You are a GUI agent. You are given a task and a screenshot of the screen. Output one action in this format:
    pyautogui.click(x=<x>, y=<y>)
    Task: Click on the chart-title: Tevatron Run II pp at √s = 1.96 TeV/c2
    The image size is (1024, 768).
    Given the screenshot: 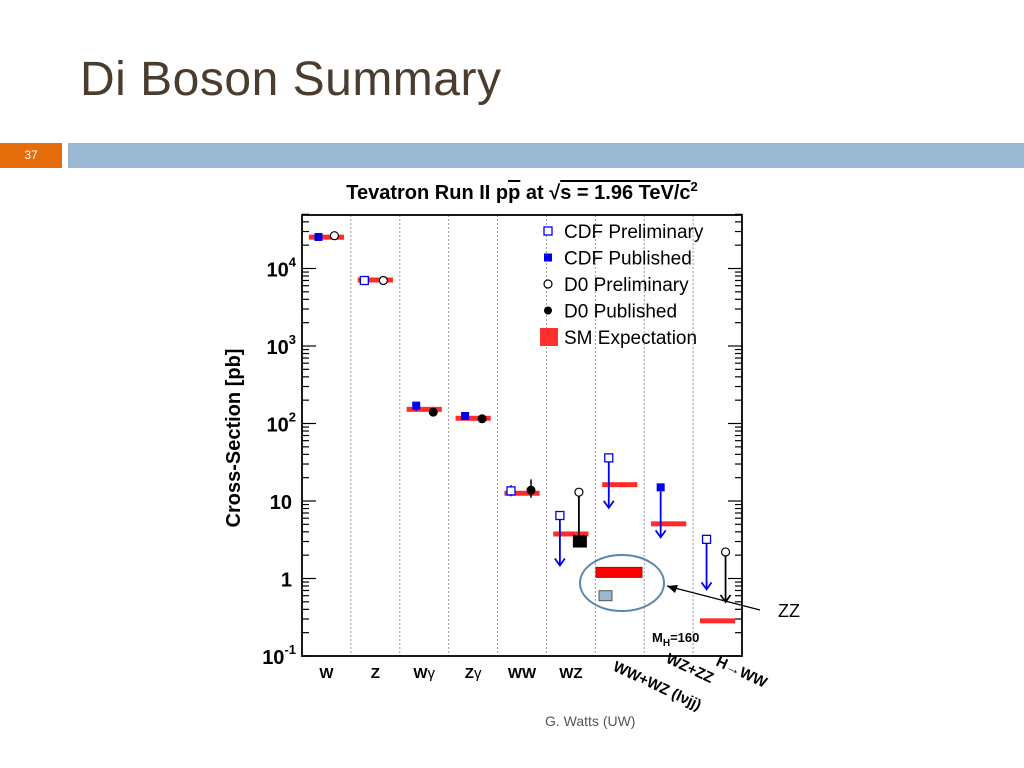 What is the action you would take?
    pyautogui.click(x=521, y=191)
    